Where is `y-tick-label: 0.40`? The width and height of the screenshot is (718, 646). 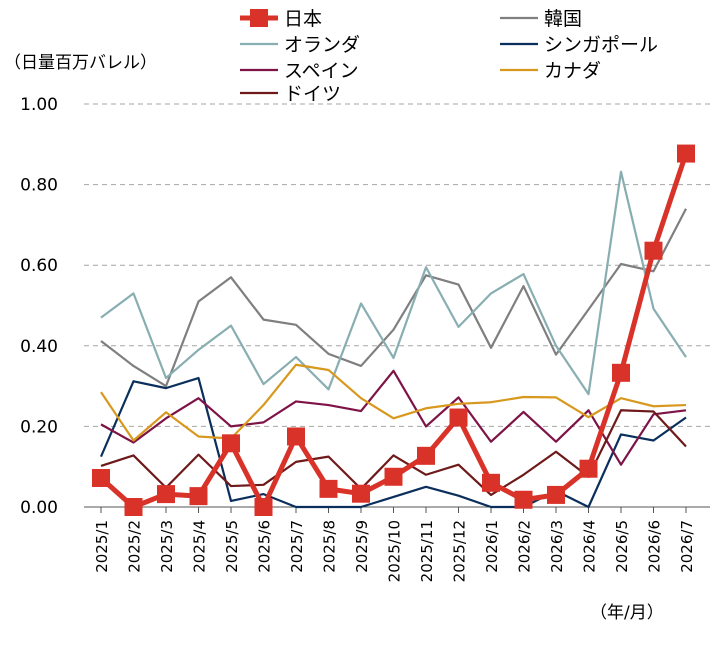
y-tick-label: 0.40 is located at coordinates (39, 347).